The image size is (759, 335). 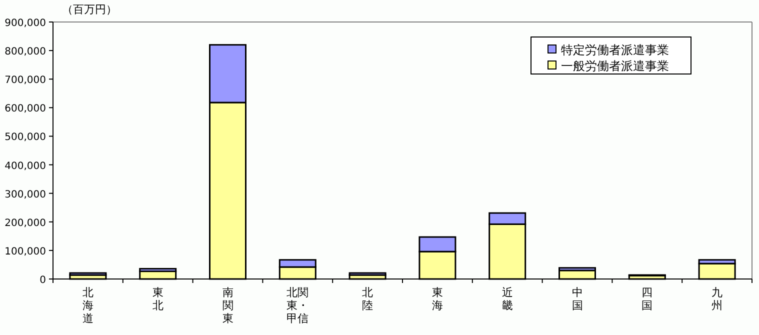 What do you see at coordinates (647, 299) in the screenshot?
I see `x-tick-label: 四国` at bounding box center [647, 299].